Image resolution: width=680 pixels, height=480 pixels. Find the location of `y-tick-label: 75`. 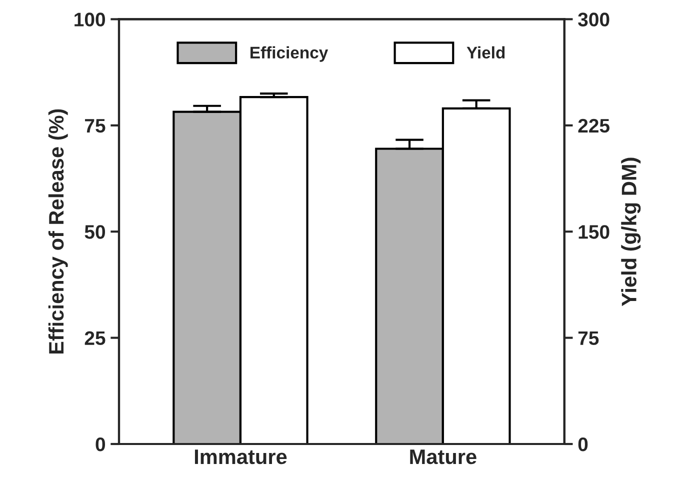

y-tick-label: 75 is located at coordinates (95, 126).